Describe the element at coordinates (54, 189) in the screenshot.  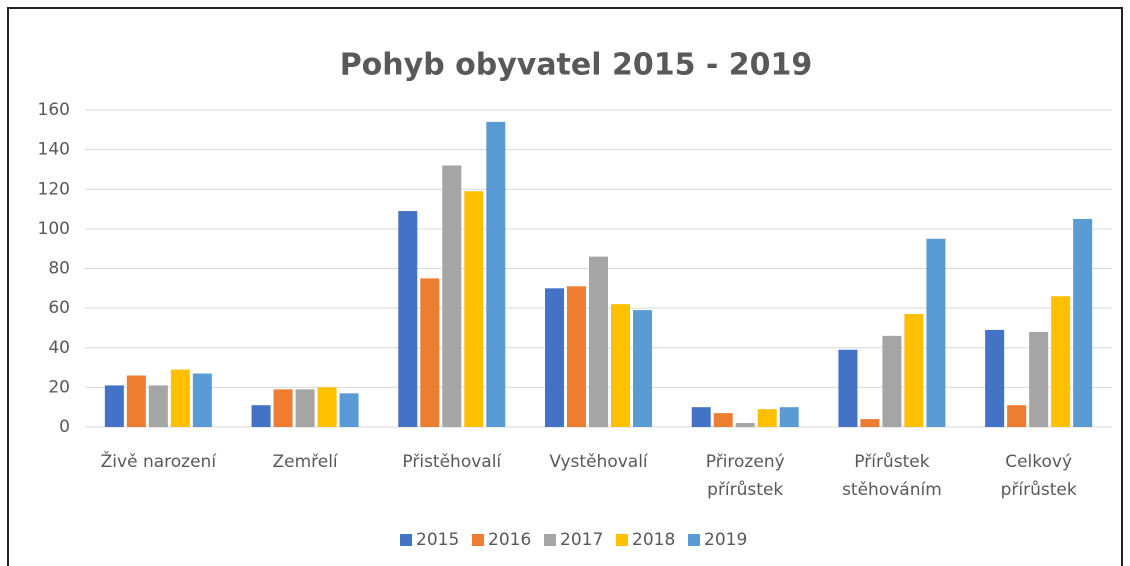
I see `y-tick-label: 120` at that location.